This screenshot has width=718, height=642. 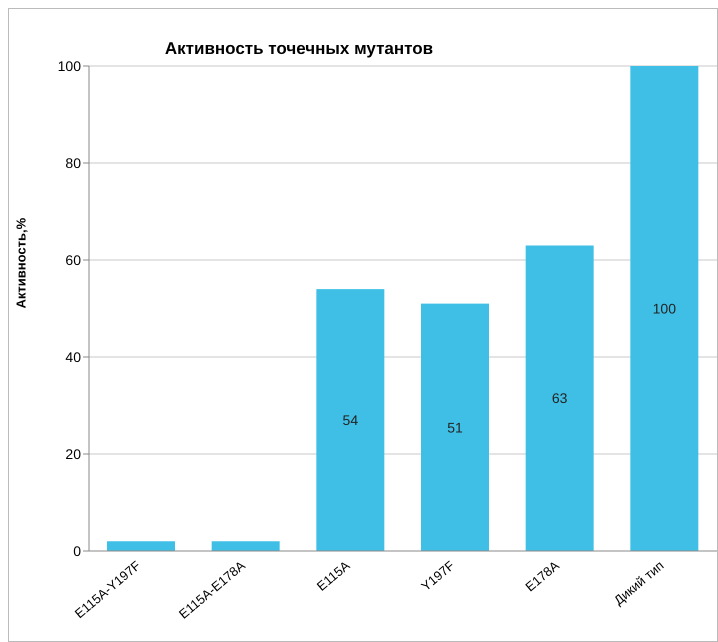 What do you see at coordinates (73, 356) in the screenshot?
I see `y-tick-label: 40` at bounding box center [73, 356].